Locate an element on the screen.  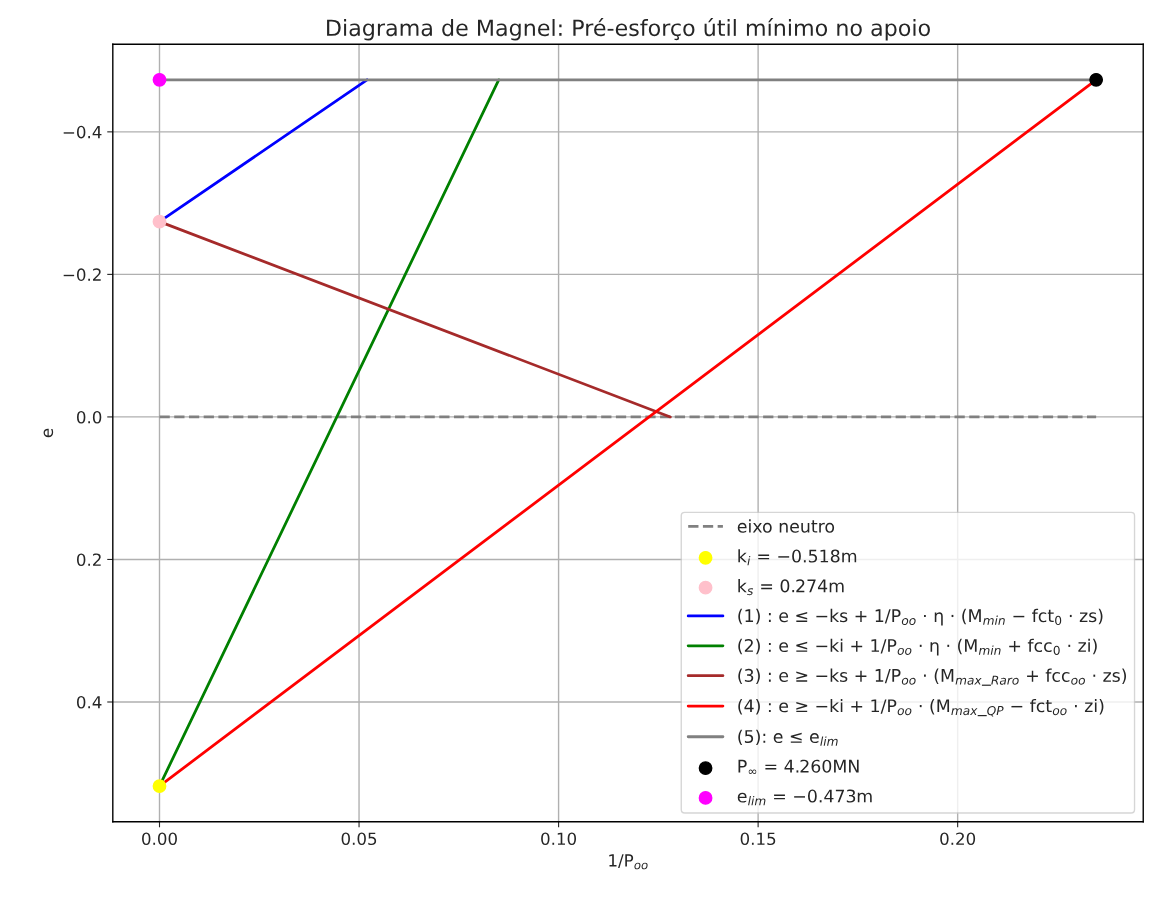
x-tick-label: 0.10 is located at coordinates (559, 839).